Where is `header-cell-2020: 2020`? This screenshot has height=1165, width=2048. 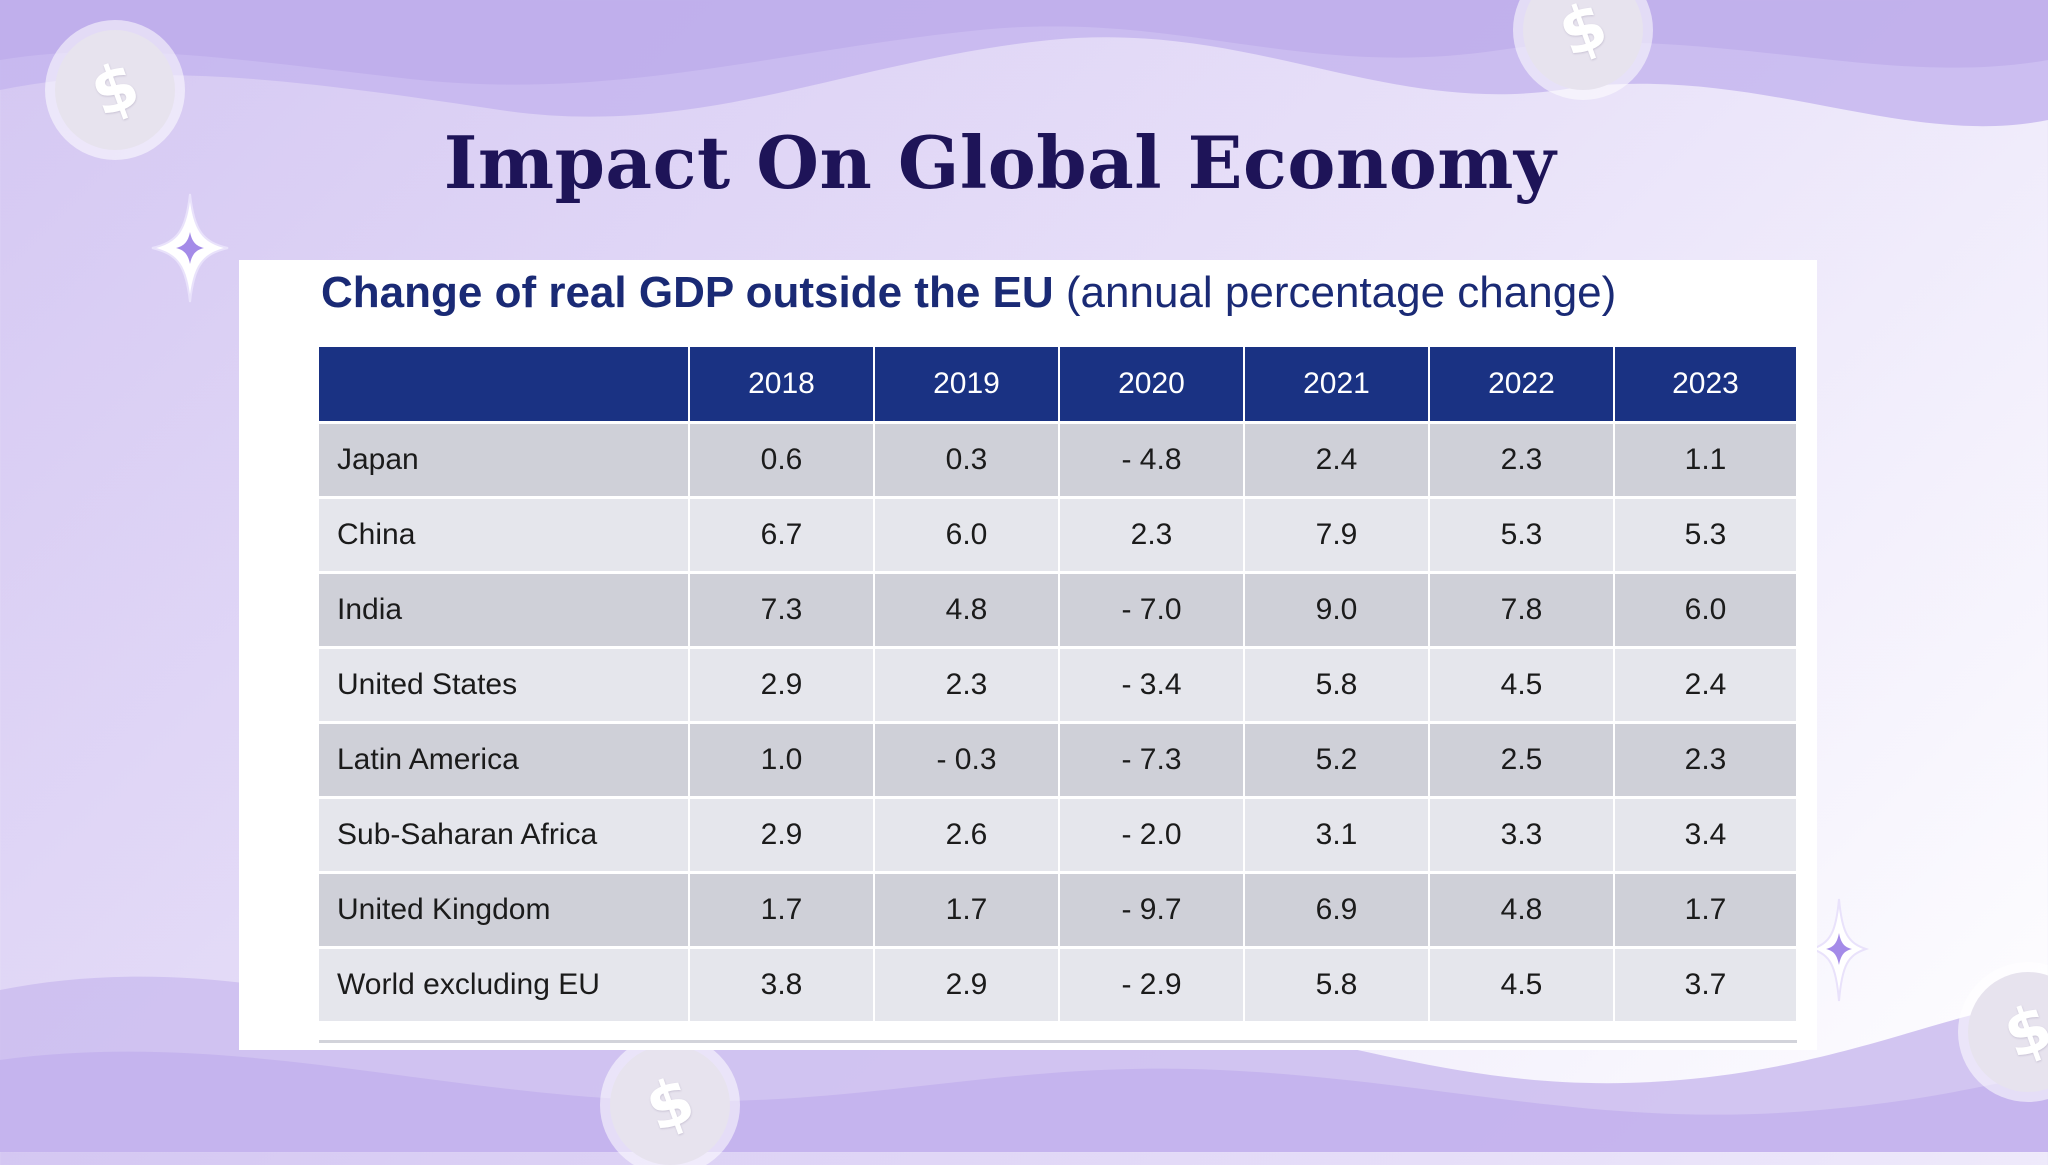 header-cell-2020: 2020 is located at coordinates (1152, 385).